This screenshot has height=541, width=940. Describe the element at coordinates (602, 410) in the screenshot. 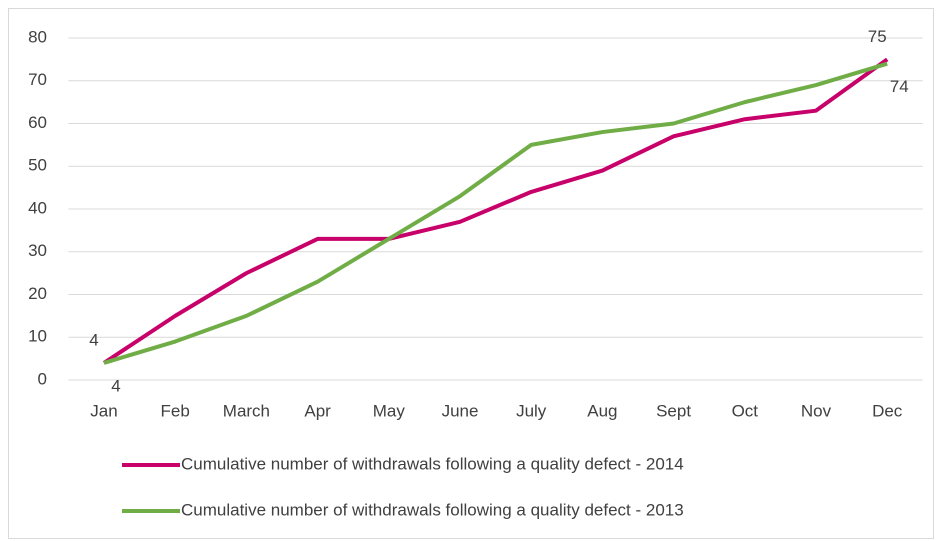

I see `x-tick-label: Aug` at that location.